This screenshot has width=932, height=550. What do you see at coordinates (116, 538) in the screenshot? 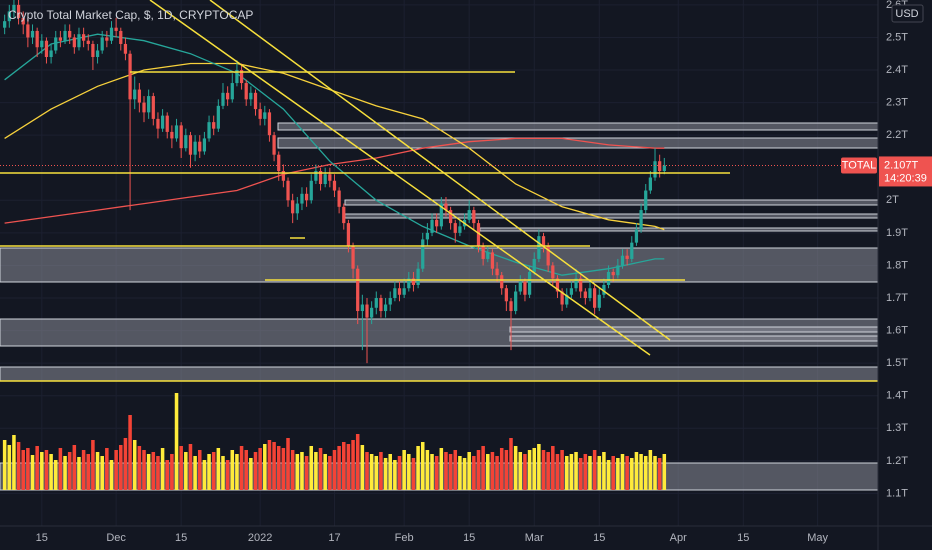
I see `x-tick-label: Dec` at bounding box center [116, 538].